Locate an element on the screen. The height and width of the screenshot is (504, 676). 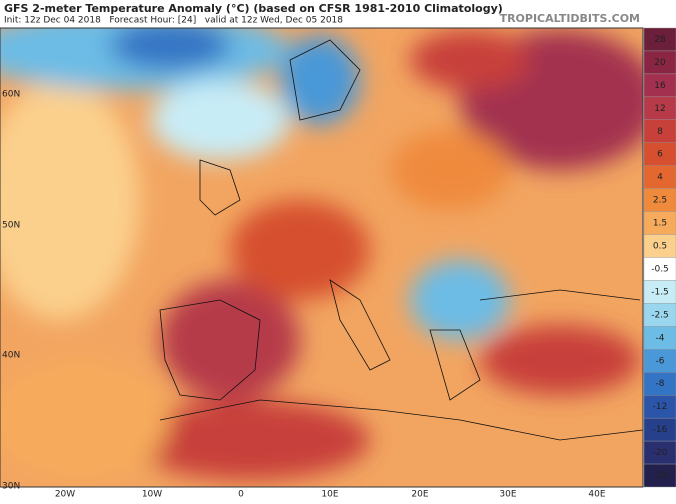
colorbar-label: -20 is located at coordinates (660, 453).